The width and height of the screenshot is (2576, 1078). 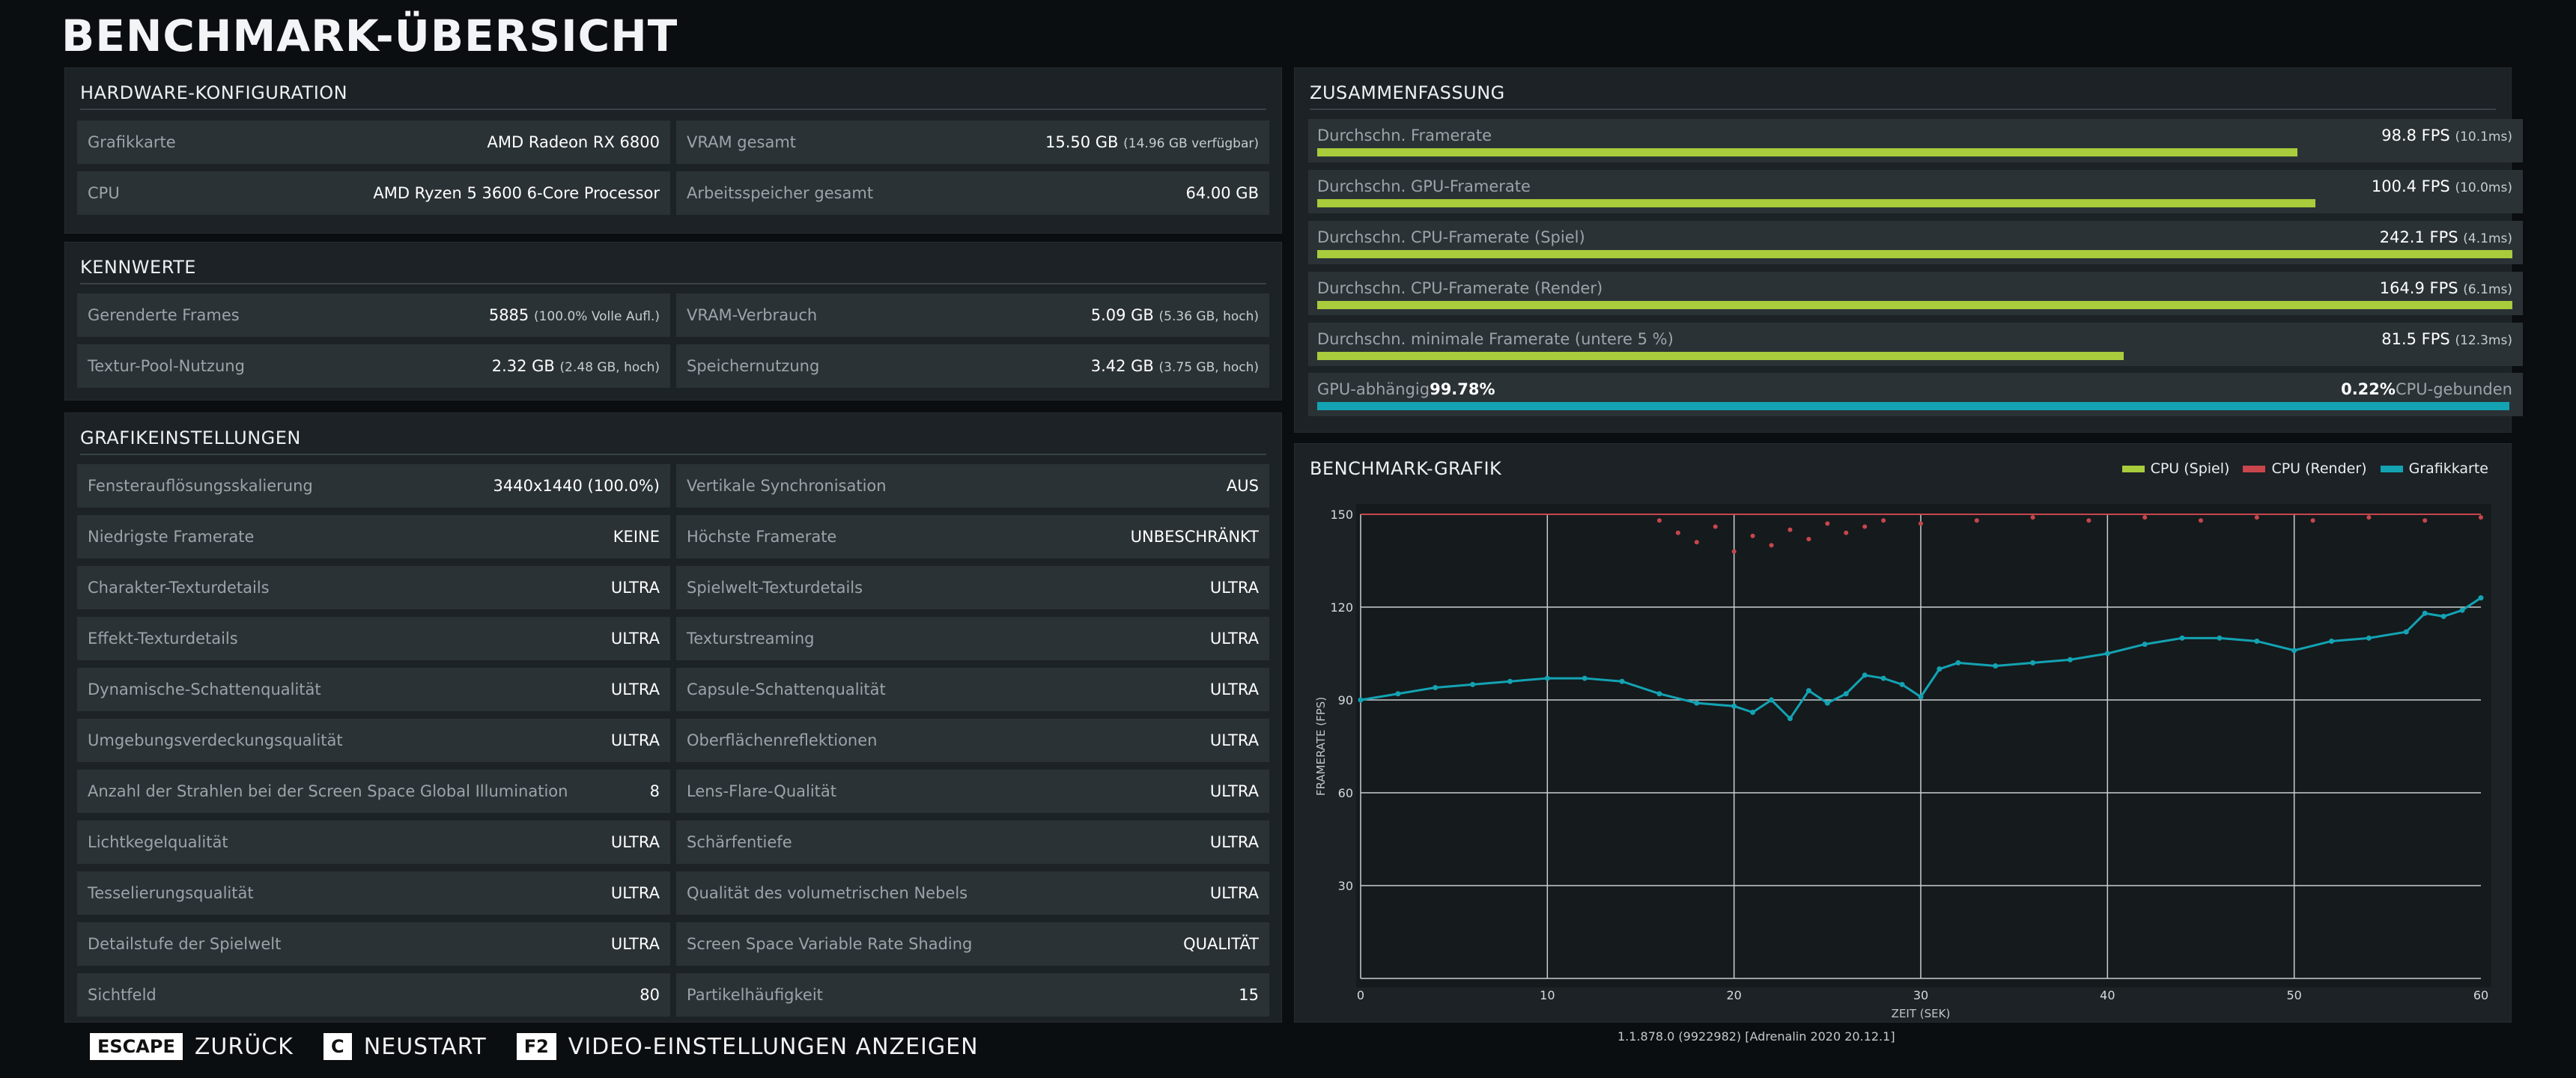 I want to click on setting-label: Spielwelt-Texturdetails, so click(x=775, y=588).